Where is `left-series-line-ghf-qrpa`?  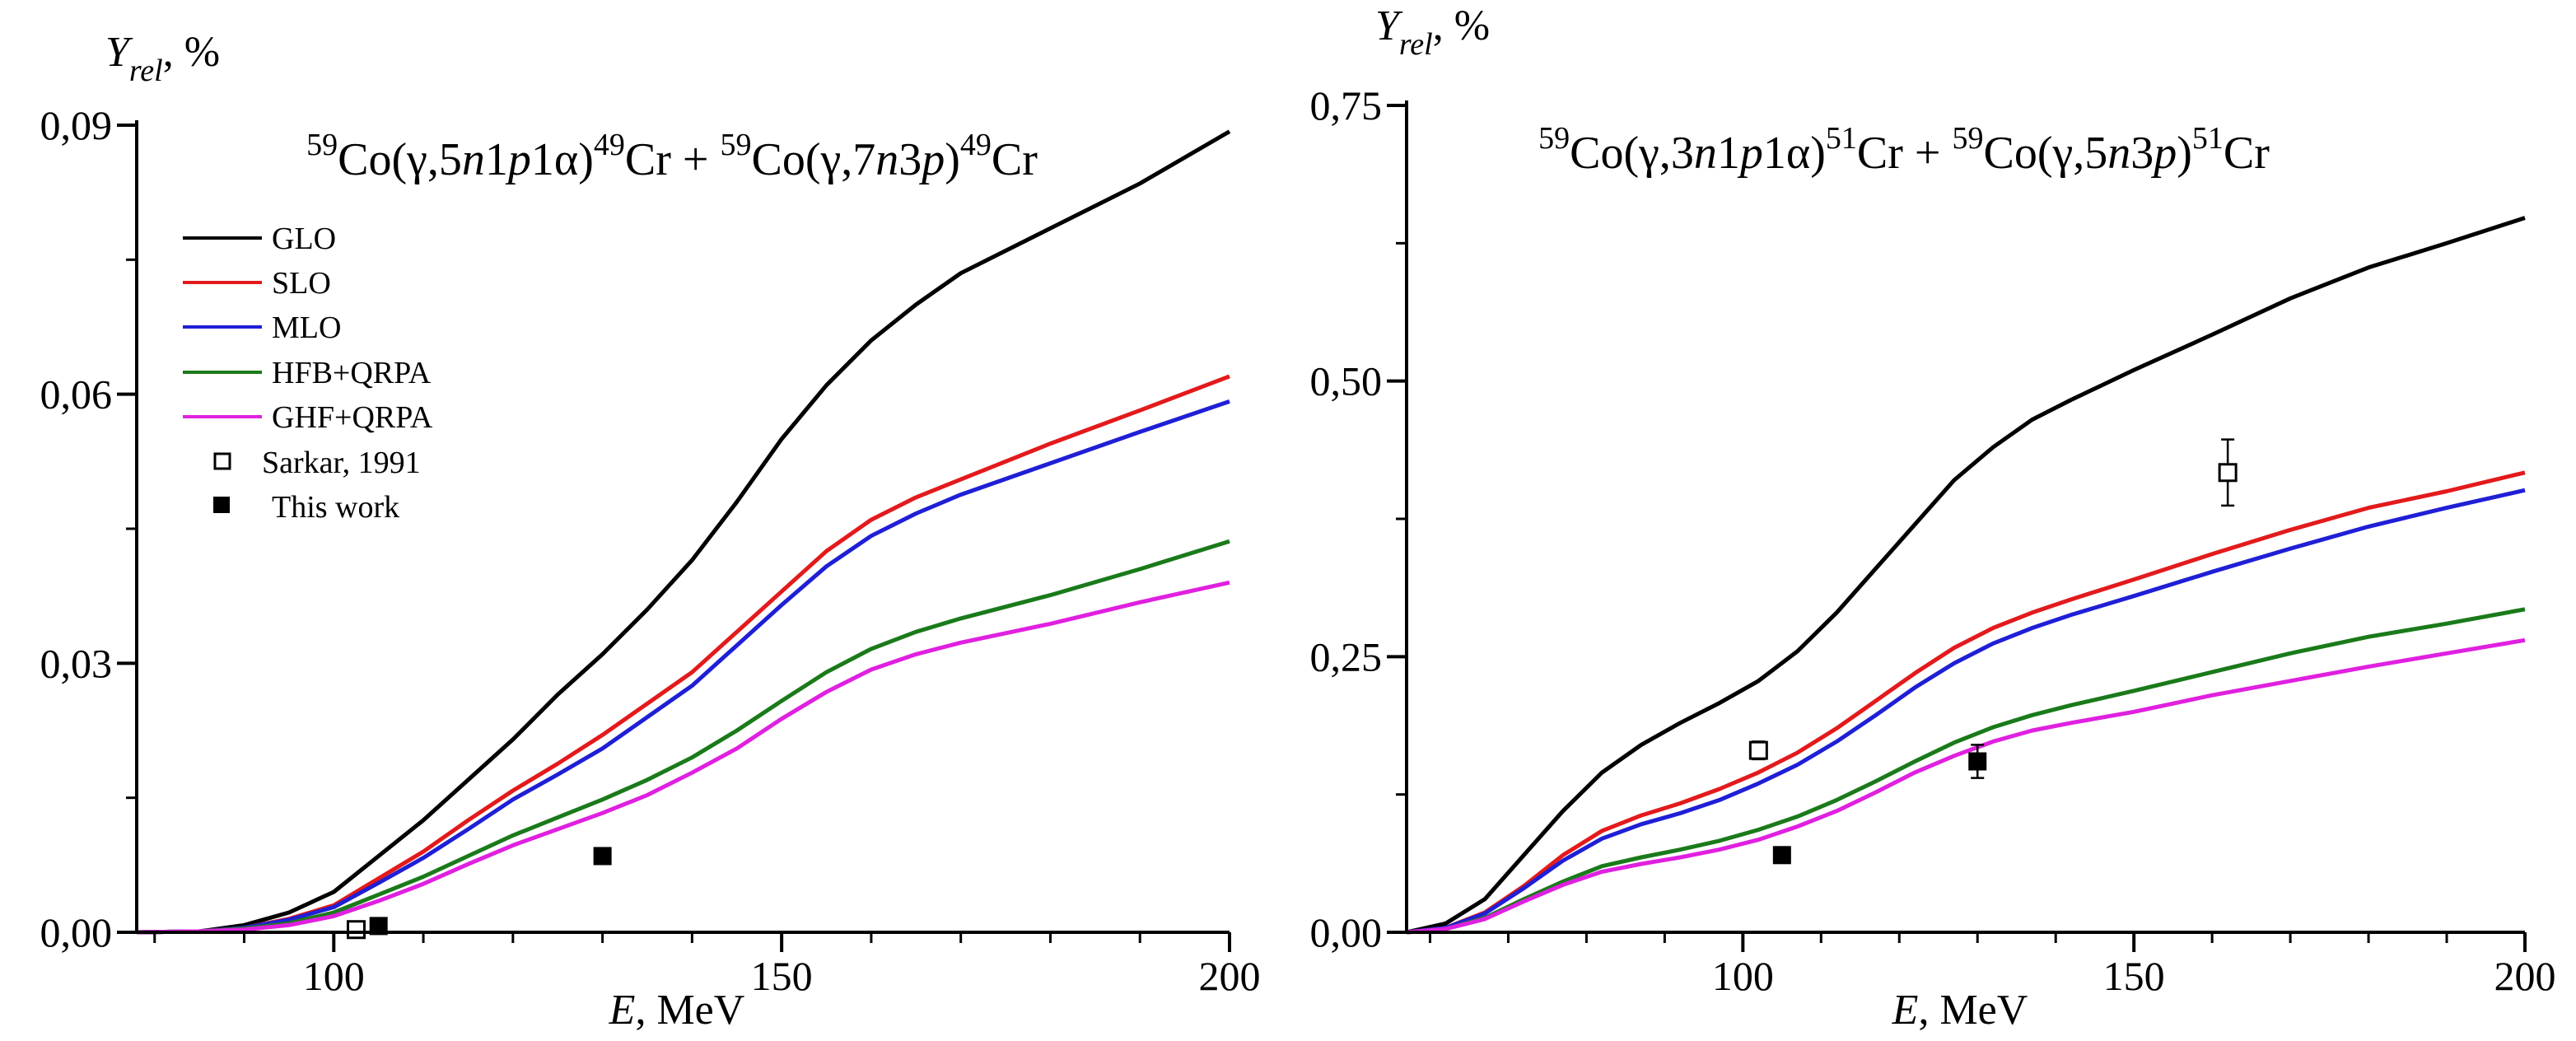
left-series-line-ghf-qrpa is located at coordinates (683, 757).